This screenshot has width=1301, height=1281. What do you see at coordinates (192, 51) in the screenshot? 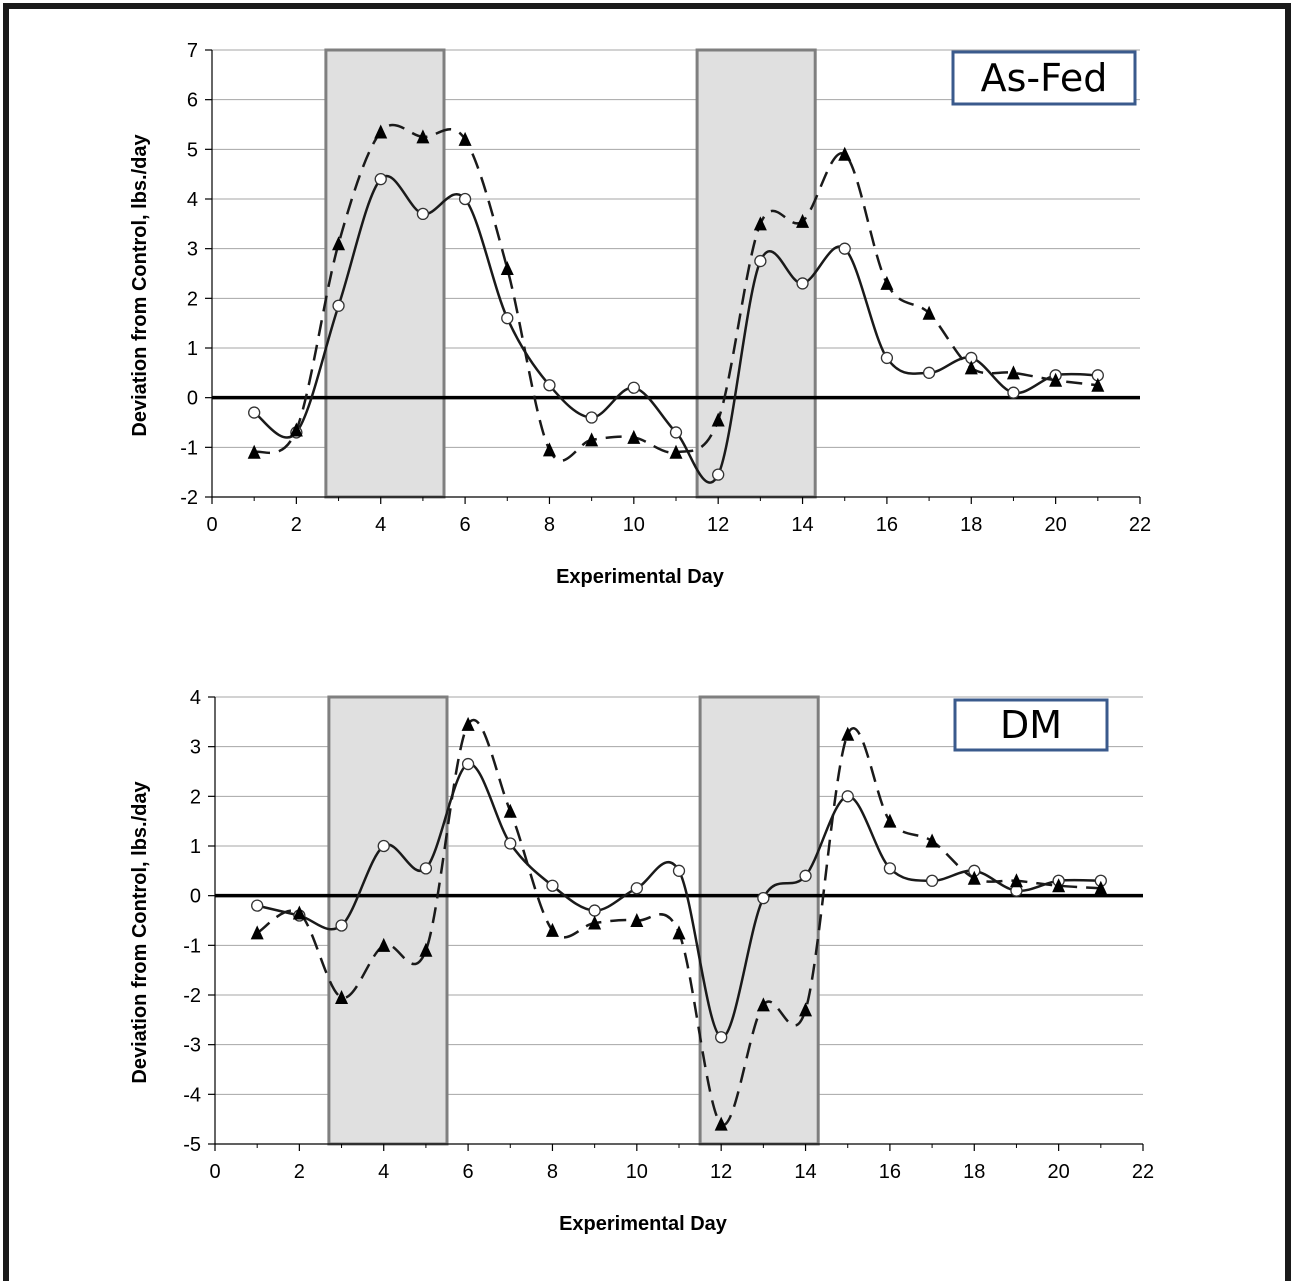
I see `y-tick-label: 7` at bounding box center [192, 51].